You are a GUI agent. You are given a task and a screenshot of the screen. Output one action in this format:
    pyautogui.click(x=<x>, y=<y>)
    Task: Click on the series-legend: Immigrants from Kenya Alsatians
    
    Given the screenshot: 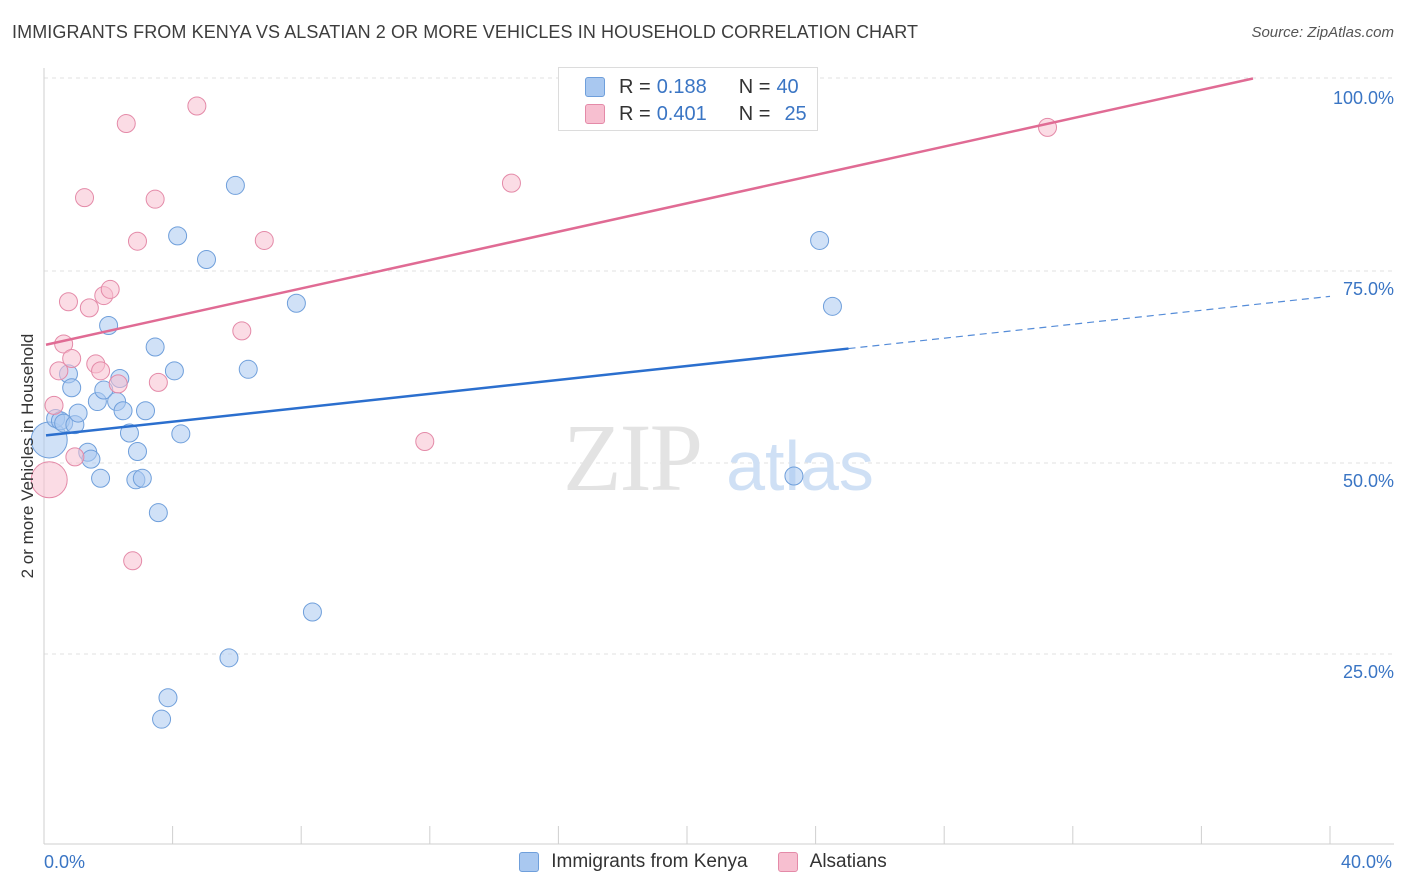 What is the action you would take?
    pyautogui.click(x=703, y=862)
    